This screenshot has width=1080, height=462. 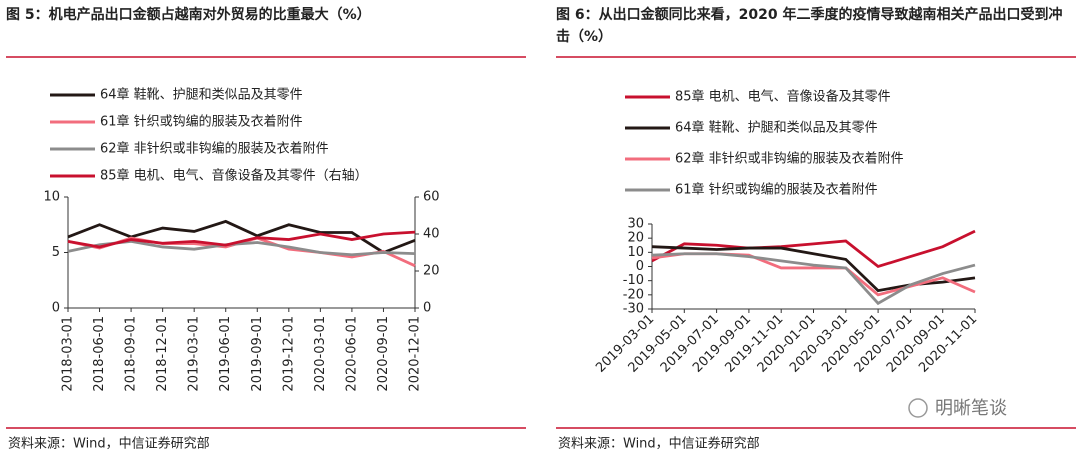 I want to click on y2-tick-label: 40, so click(x=431, y=234).